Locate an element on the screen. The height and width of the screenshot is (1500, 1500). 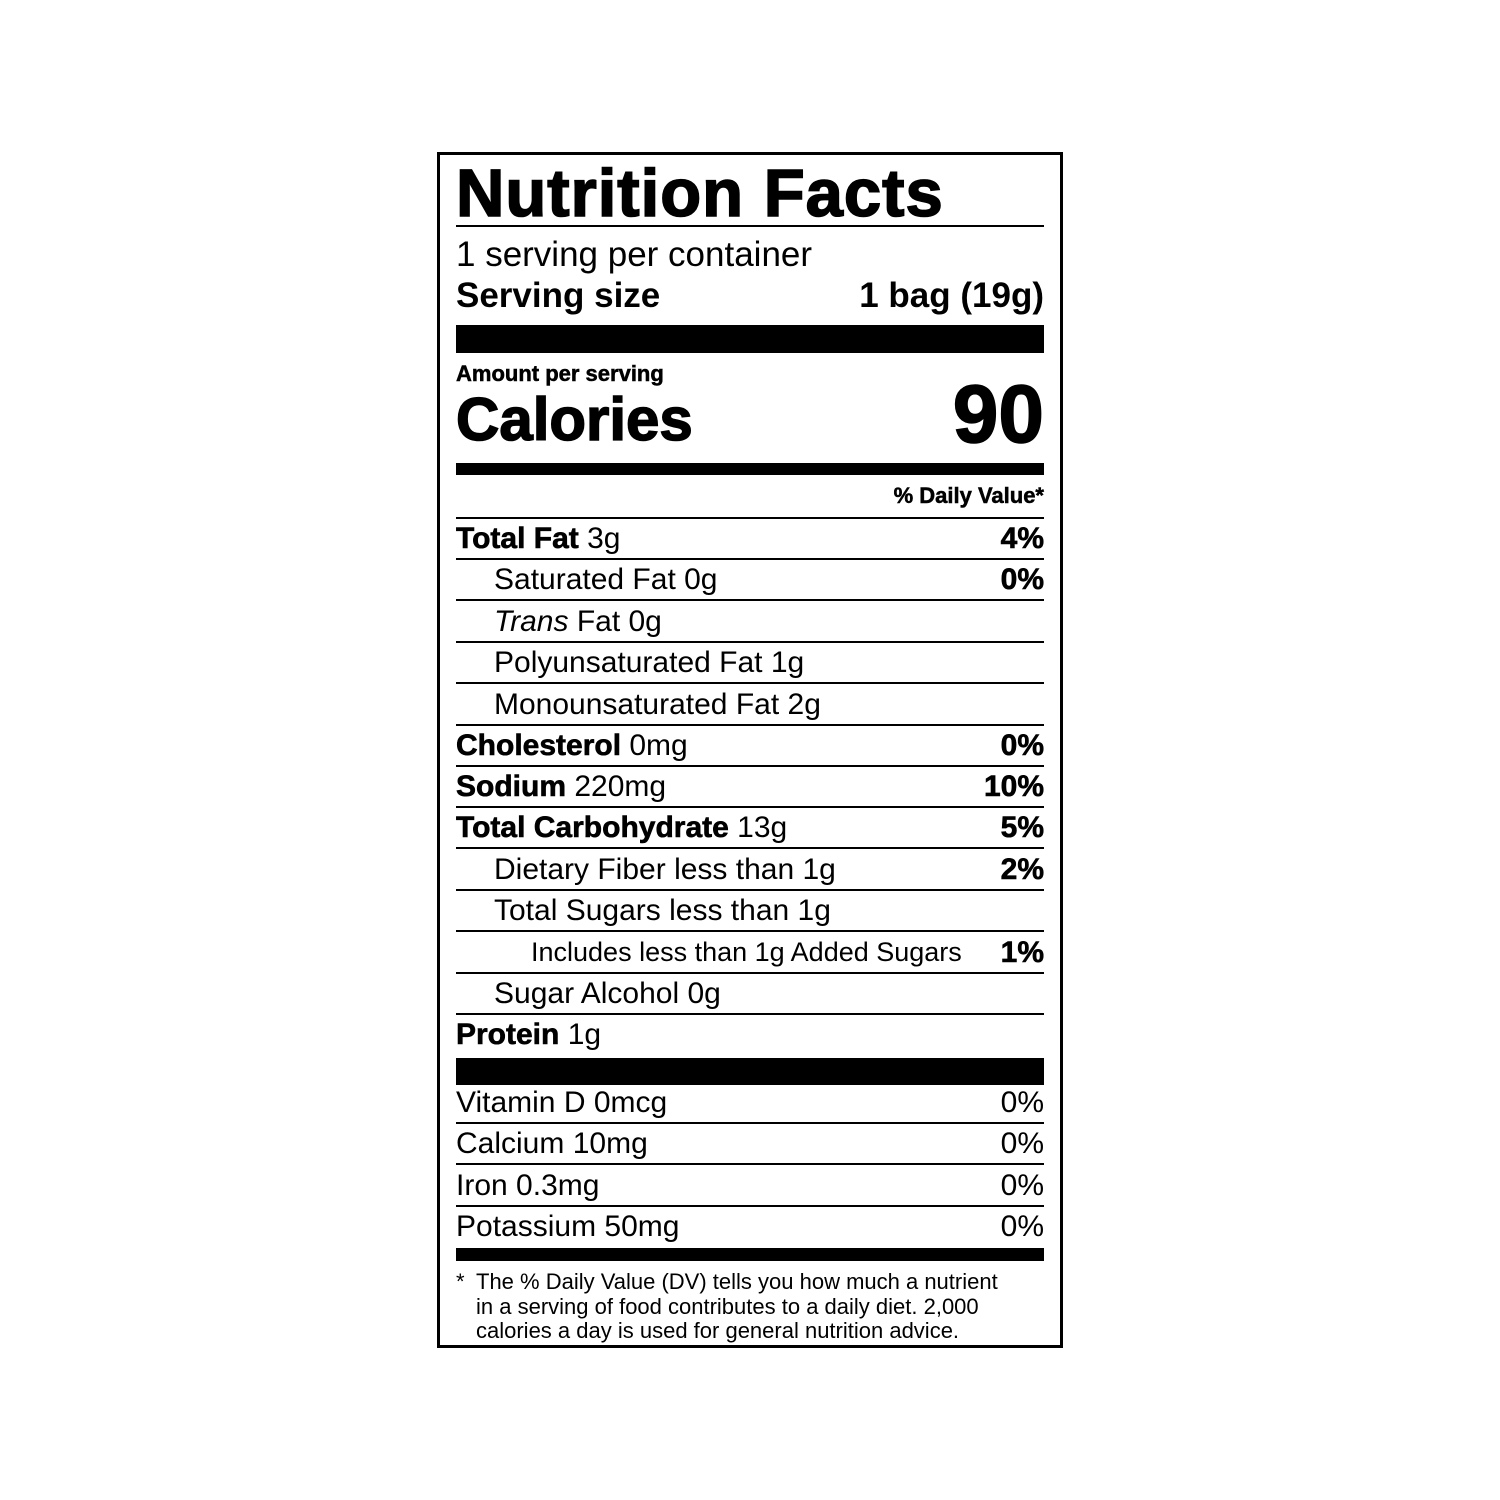
nutrient-row: Dietary Fiber less than 1g 2% is located at coordinates (750, 870).